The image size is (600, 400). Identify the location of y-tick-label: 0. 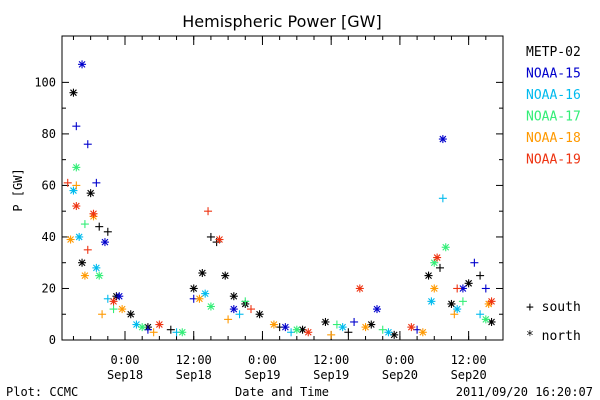
(52, 340).